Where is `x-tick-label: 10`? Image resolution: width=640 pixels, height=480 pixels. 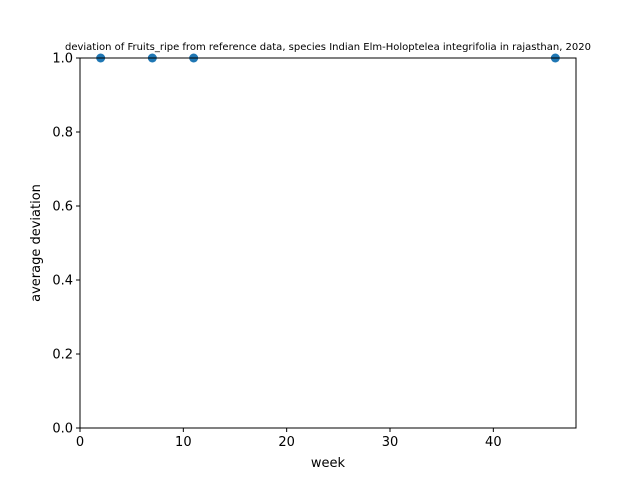
x-tick-label: 10 is located at coordinates (183, 442).